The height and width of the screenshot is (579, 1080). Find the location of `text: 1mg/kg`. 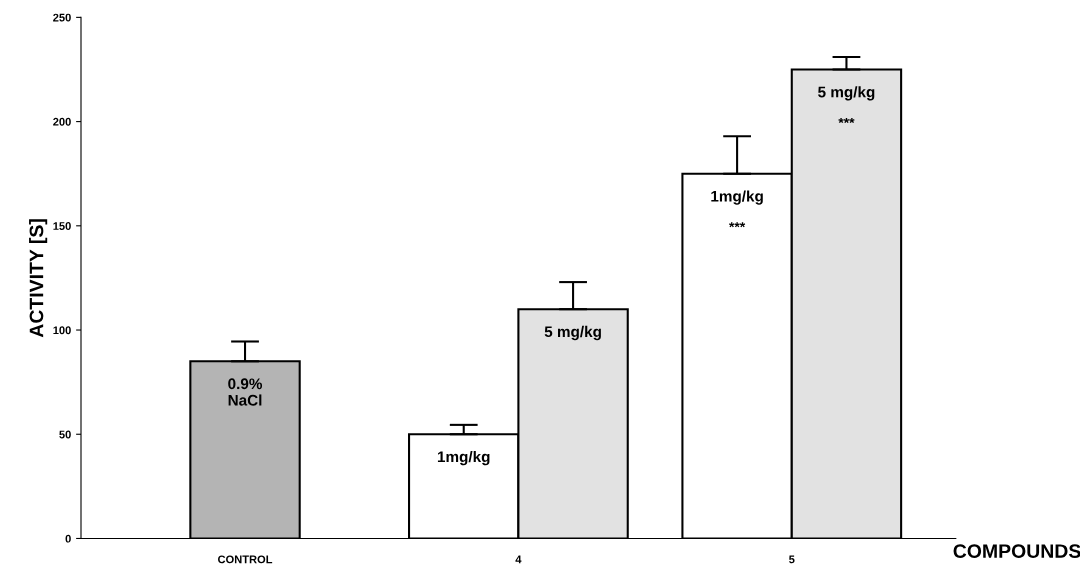

text: 1mg/kg is located at coordinates (737, 197).